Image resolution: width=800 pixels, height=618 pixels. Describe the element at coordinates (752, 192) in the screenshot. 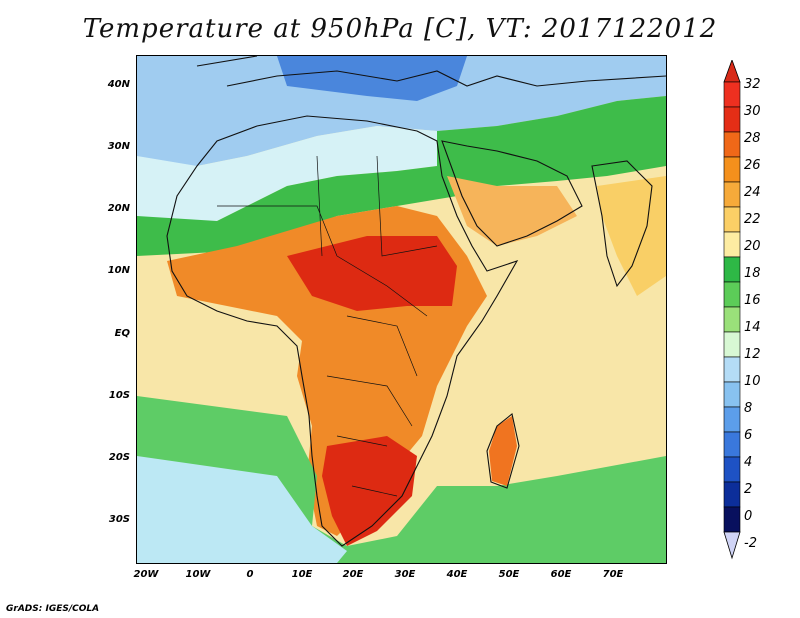

I see `colorbar-label-24: 24` at that location.